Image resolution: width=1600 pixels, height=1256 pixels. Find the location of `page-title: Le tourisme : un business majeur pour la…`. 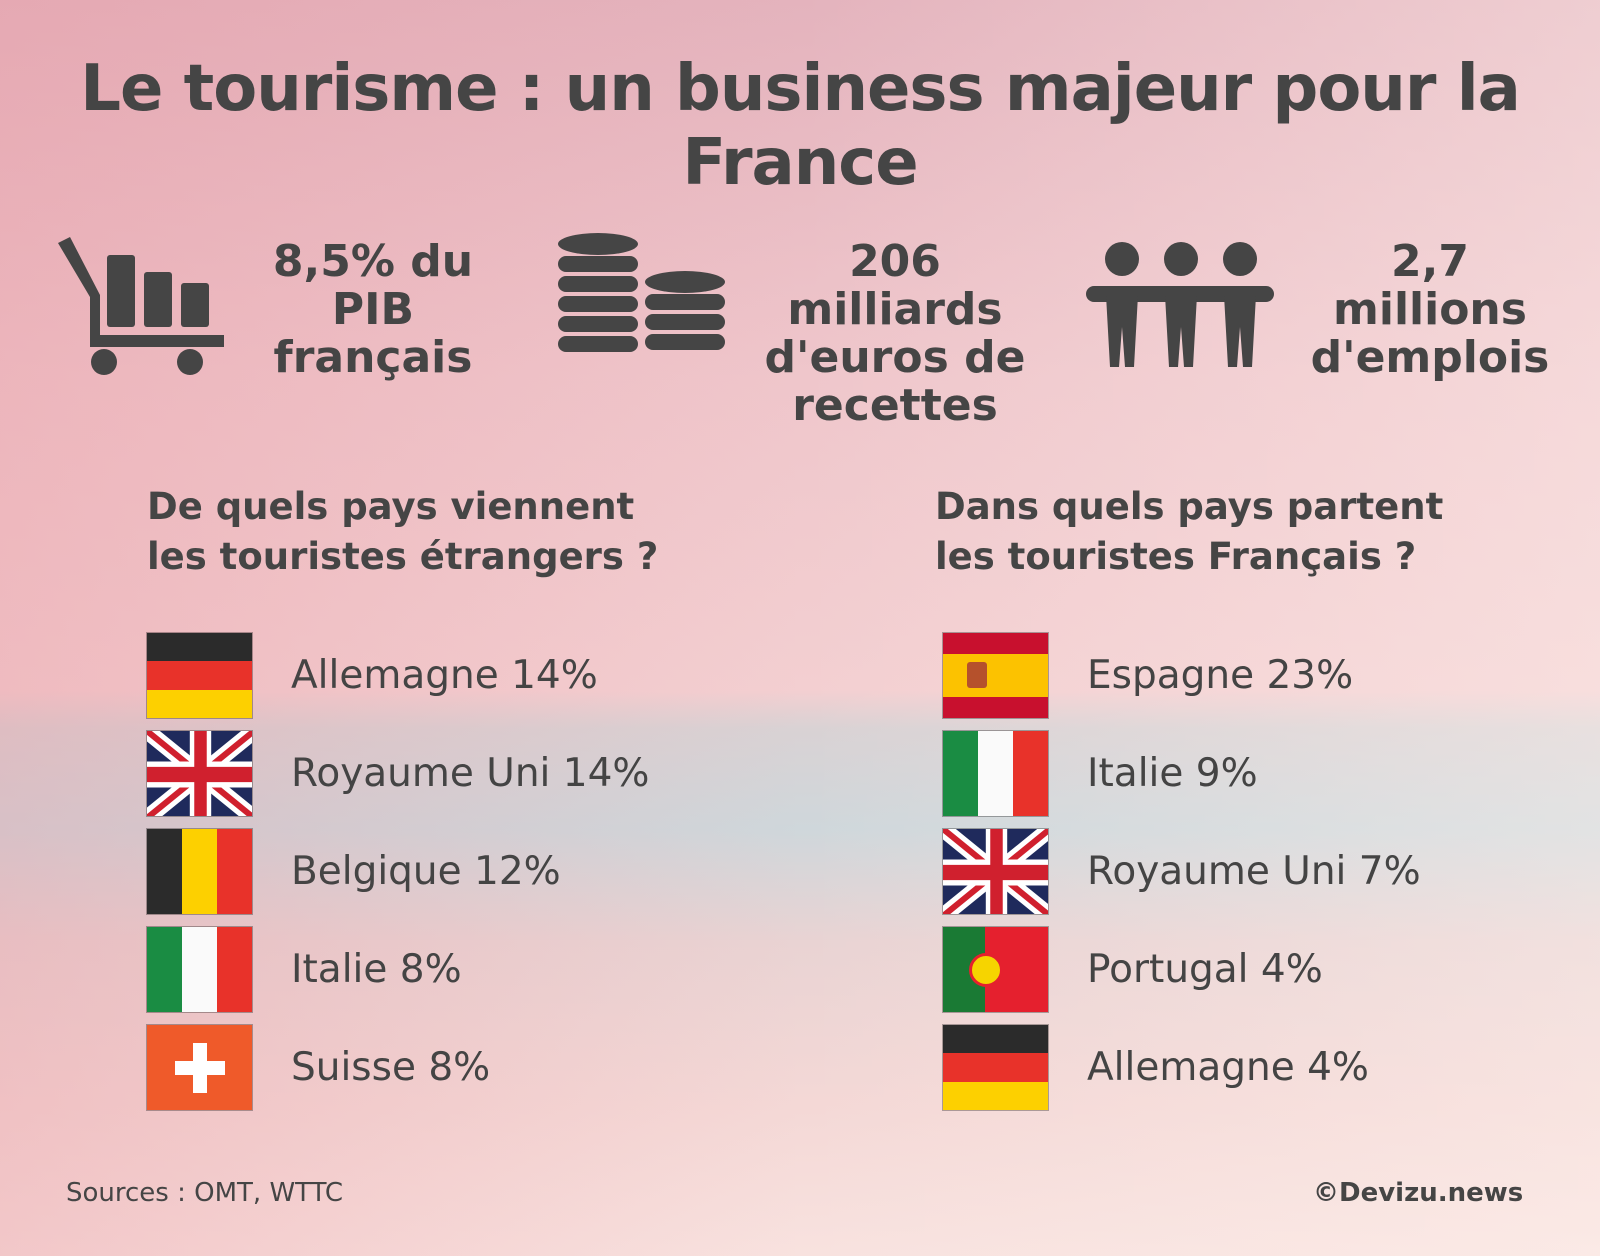

page-title: Le tourisme : un business majeur pour la… is located at coordinates (800, 126).